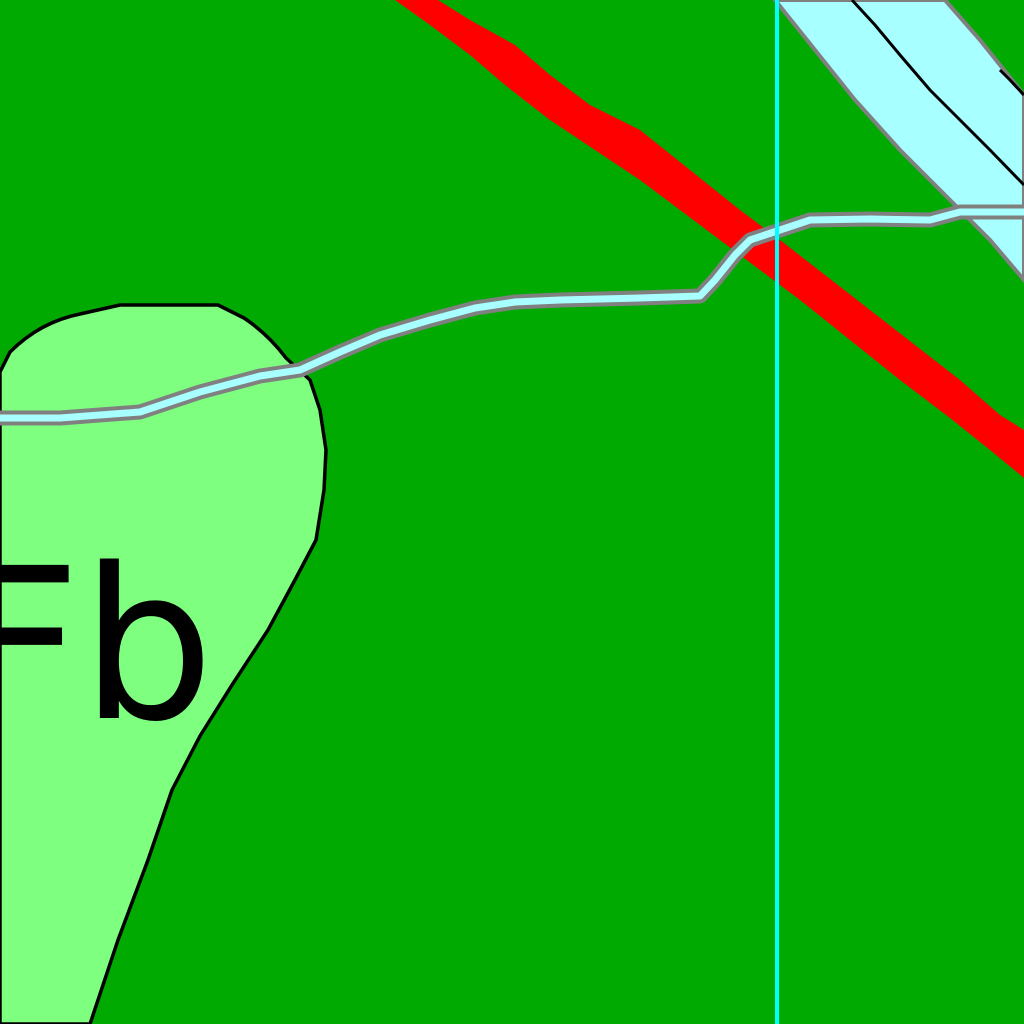 This screenshot has width=1024, height=1024. What do you see at coordinates (937, 93) in the screenshot?
I see `river-centerline` at bounding box center [937, 93].